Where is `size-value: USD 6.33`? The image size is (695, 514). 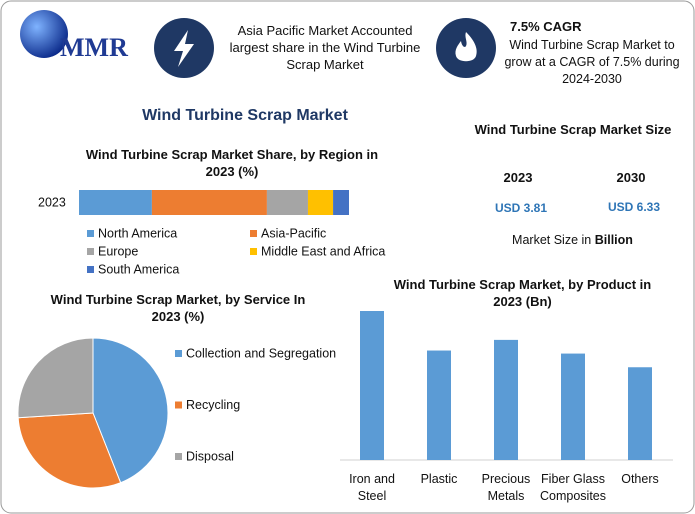
size-value: USD 6.33 is located at coordinates (634, 207).